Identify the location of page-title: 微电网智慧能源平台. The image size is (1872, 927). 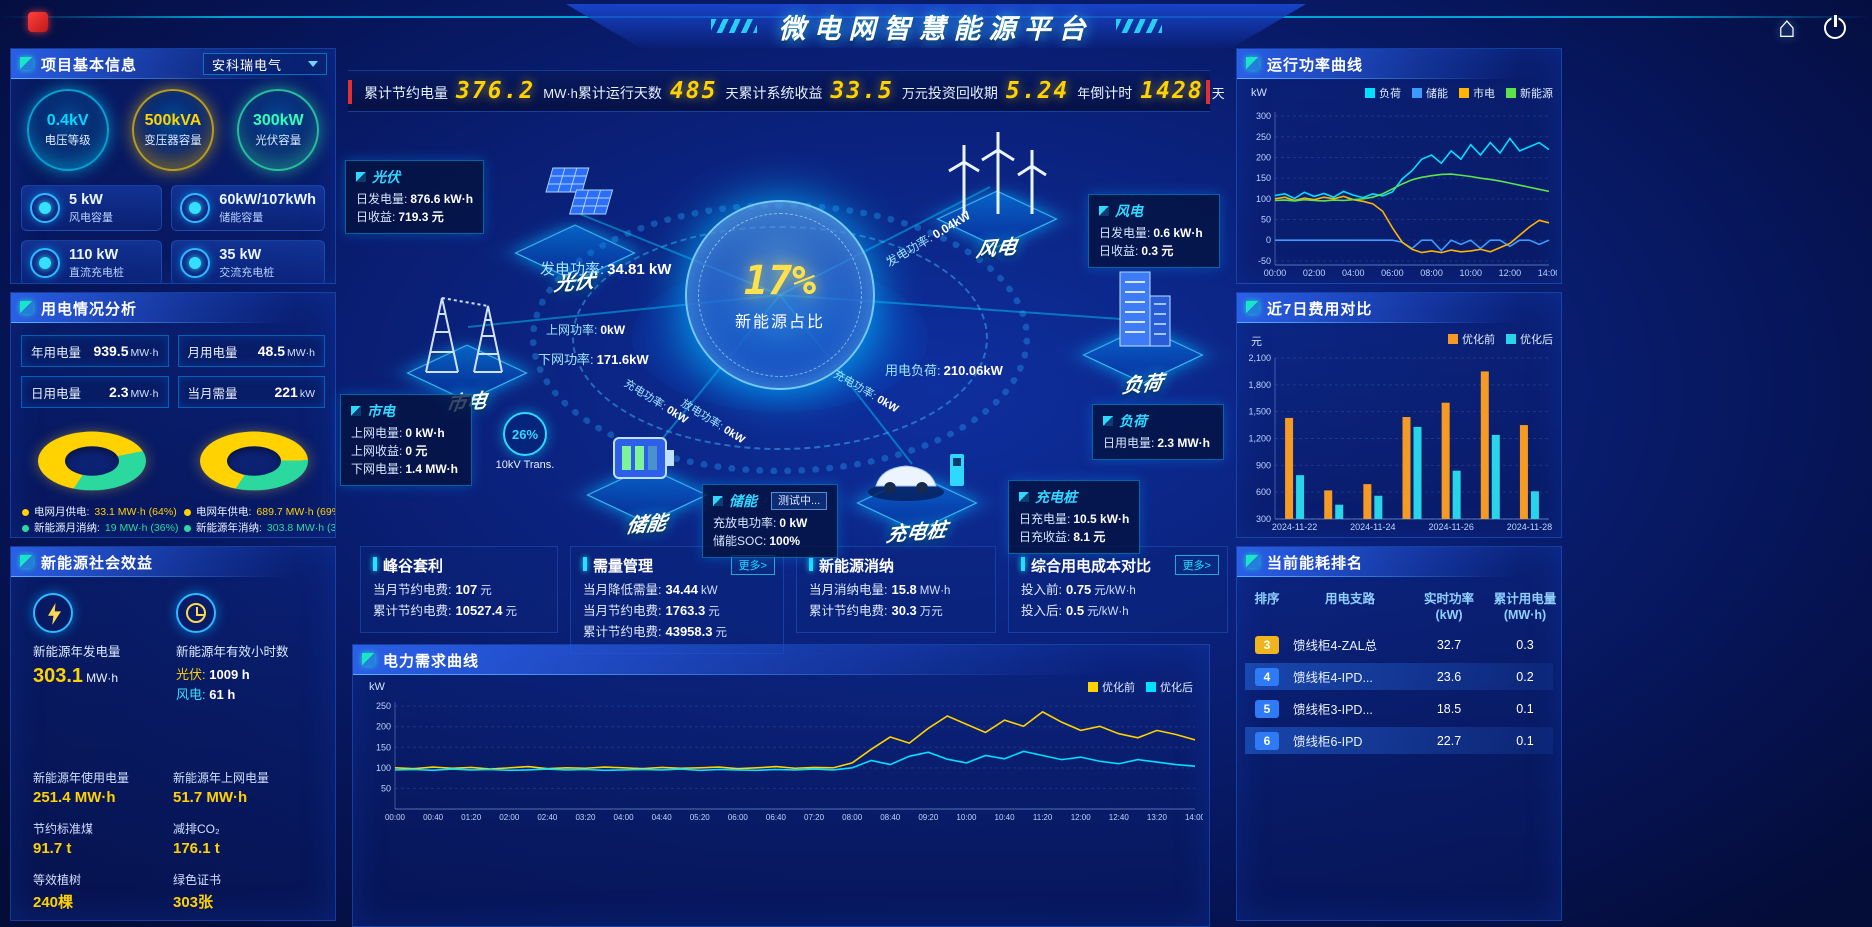
(936, 28).